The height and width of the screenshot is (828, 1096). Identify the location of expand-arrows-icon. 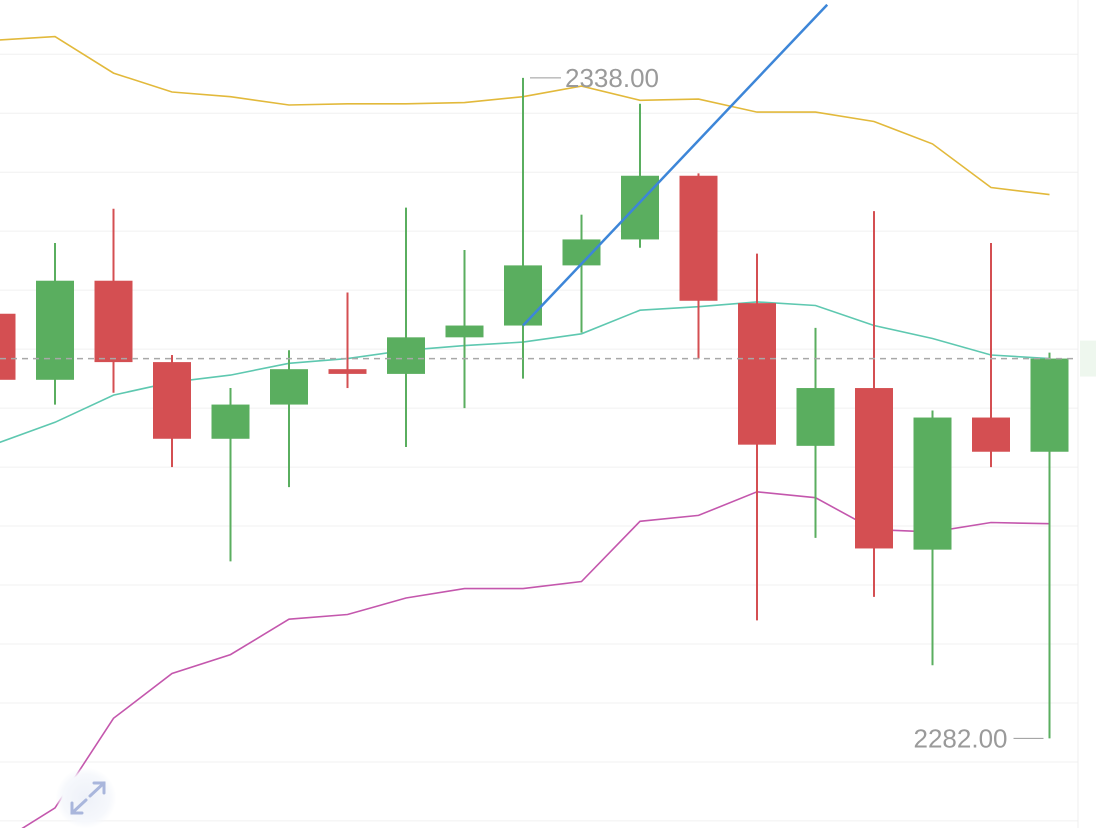
(88, 798).